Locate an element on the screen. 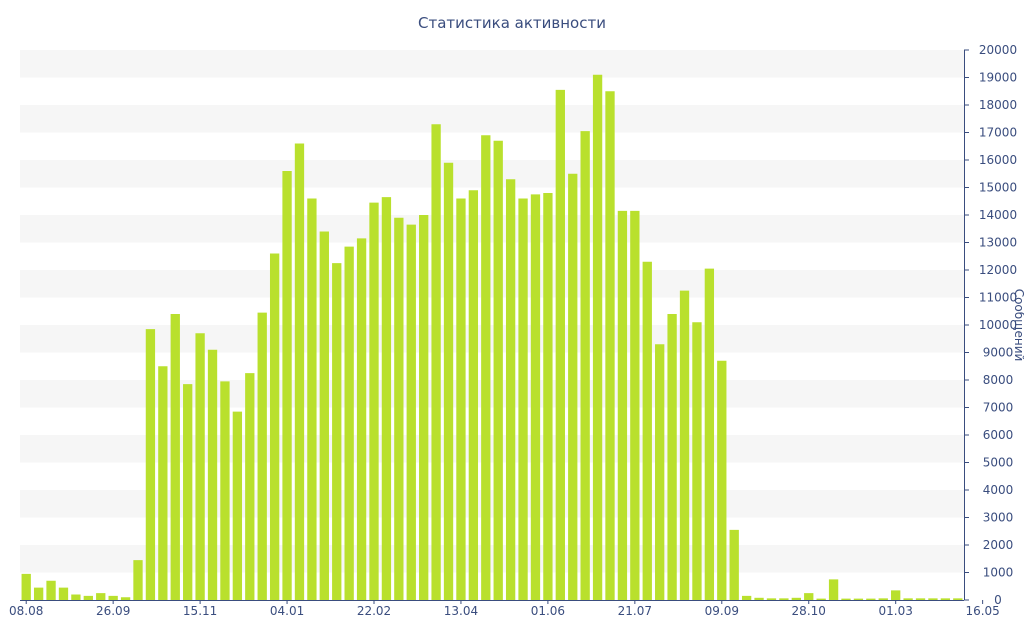  y-tick-label: 3000 is located at coordinates (998, 518).